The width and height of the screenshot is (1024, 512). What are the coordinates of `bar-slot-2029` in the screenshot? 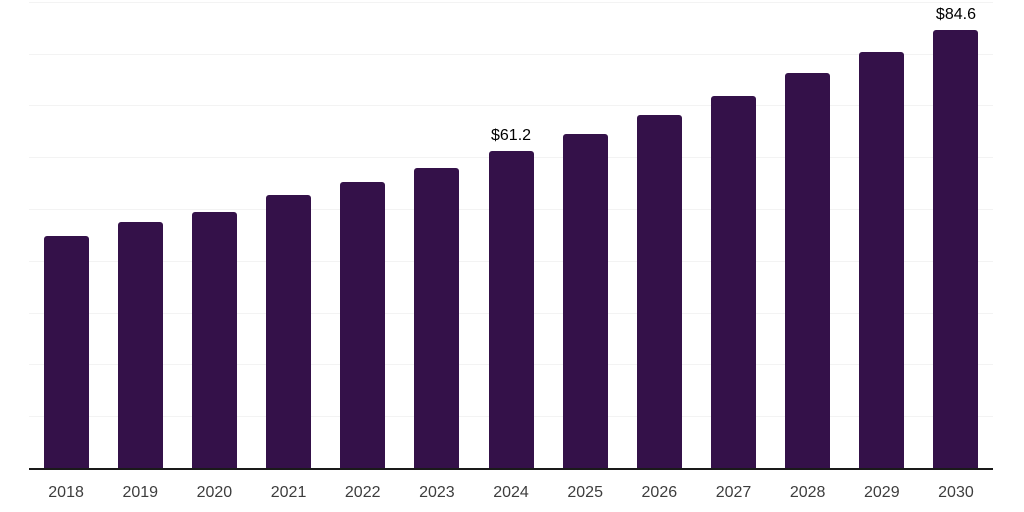 It's located at (882, 234).